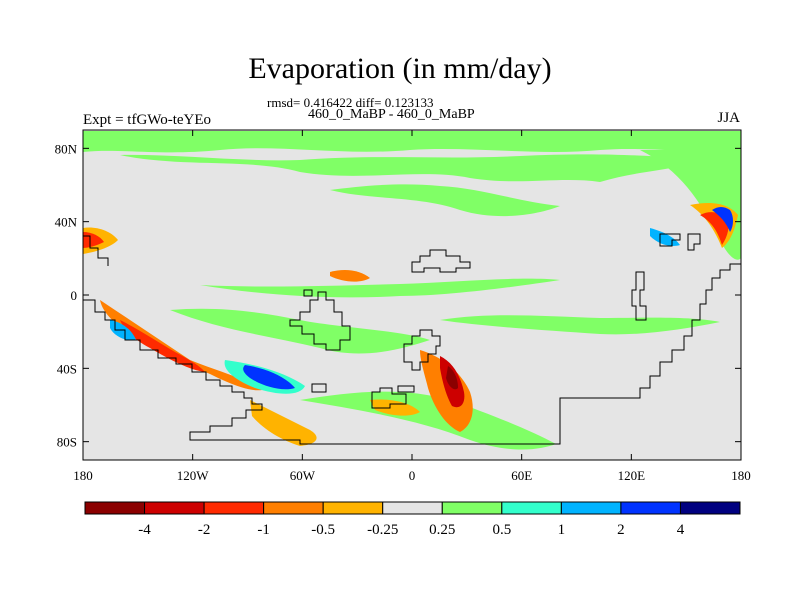 The width and height of the screenshot is (800, 600). I want to click on south-hemisphere-blue, so click(269, 377).